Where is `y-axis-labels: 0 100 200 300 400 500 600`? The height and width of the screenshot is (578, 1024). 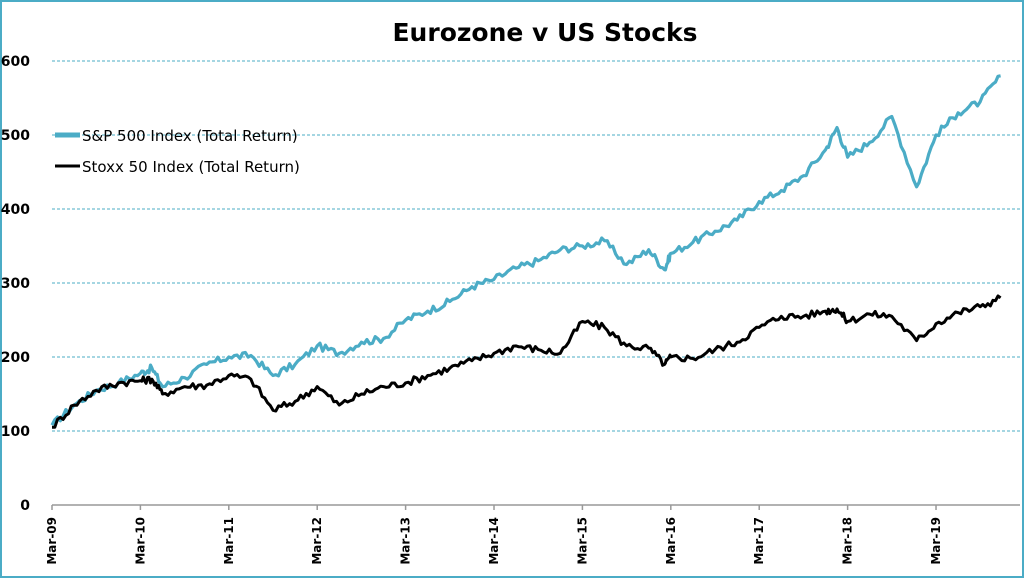 y-axis-labels: 0 100 200 300 400 500 600 is located at coordinates (15, 284).